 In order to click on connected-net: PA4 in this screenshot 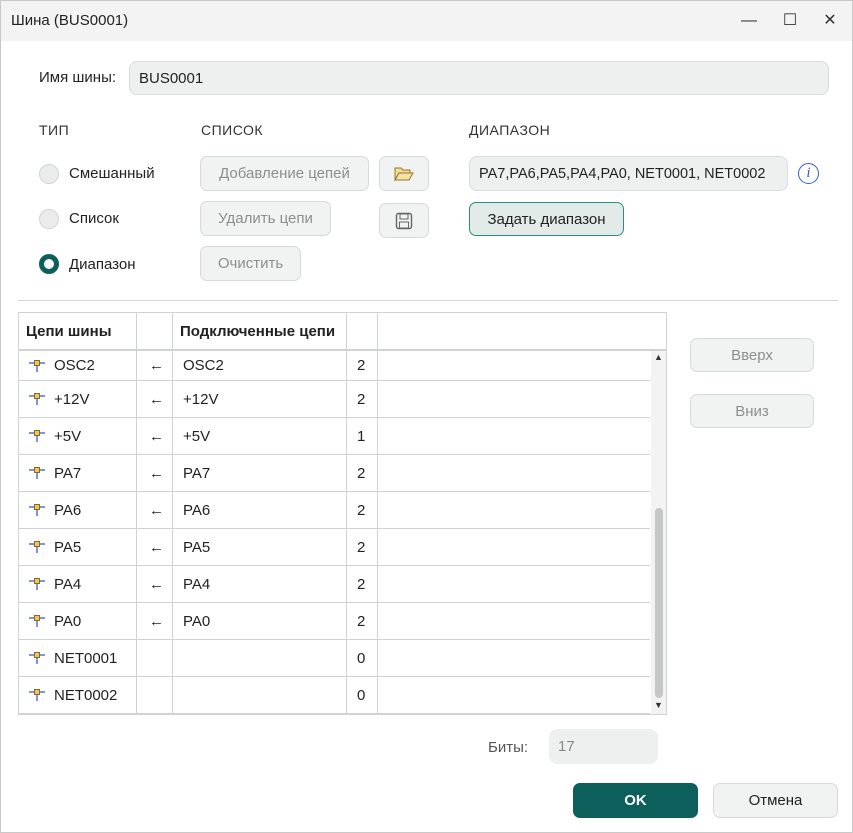, I will do `click(260, 584)`.